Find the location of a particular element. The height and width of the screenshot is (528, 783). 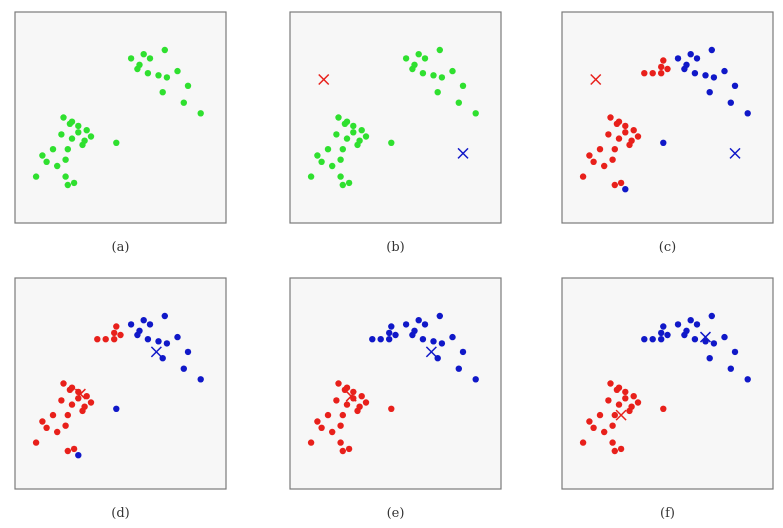

panel: (c) is located at coordinates (667, 133).